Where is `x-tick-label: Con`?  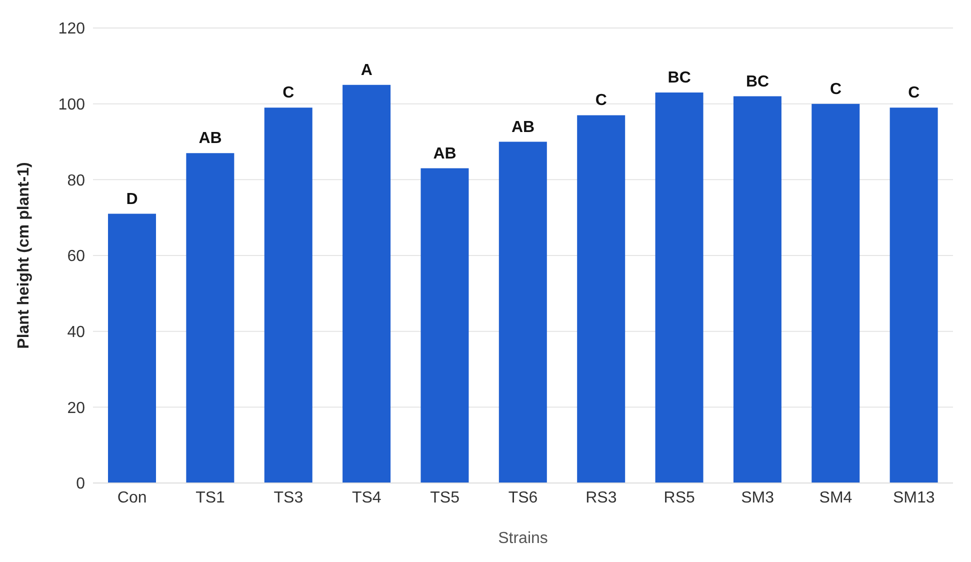
x-tick-label: Con is located at coordinates (132, 497).